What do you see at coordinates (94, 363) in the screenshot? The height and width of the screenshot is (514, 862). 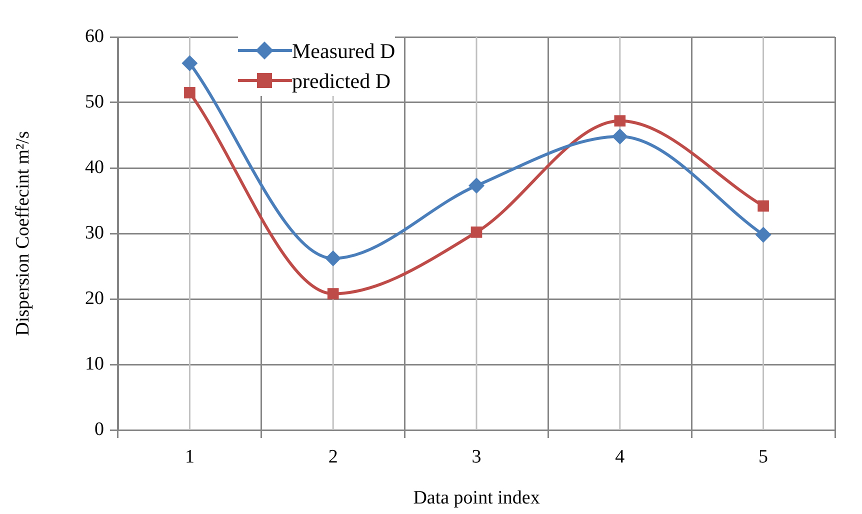 I see `y-tick-label: 10` at bounding box center [94, 363].